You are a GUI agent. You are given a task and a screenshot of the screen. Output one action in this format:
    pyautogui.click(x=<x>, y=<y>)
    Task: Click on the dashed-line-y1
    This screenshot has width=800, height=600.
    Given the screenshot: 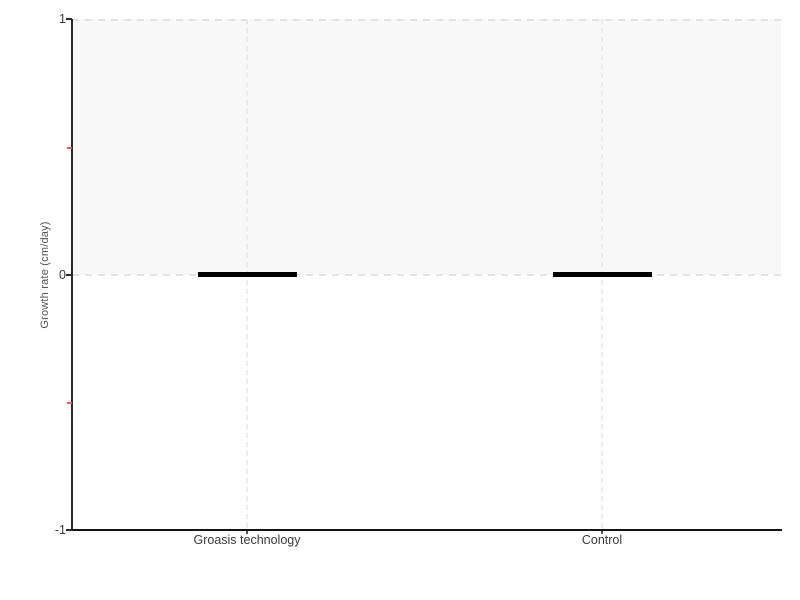 What is the action you would take?
    pyautogui.click(x=426, y=20)
    